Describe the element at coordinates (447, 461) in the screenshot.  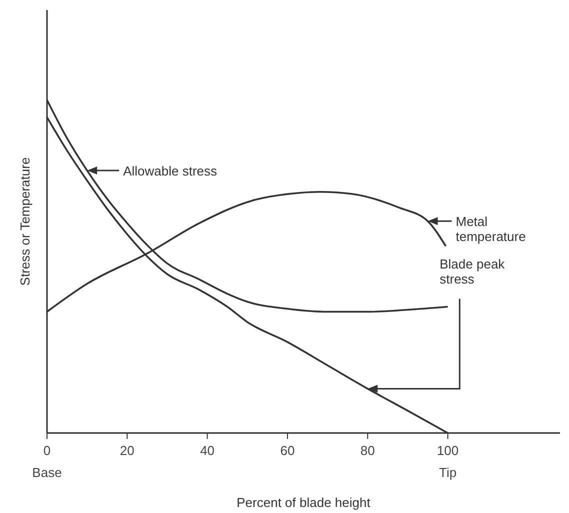
I see `x-tick-label: 100 Tip` at that location.